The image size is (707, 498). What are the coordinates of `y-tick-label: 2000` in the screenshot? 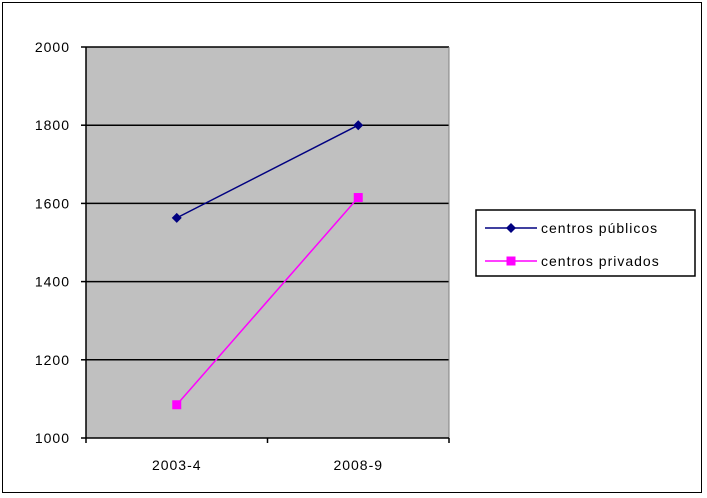 It's located at (52, 47).